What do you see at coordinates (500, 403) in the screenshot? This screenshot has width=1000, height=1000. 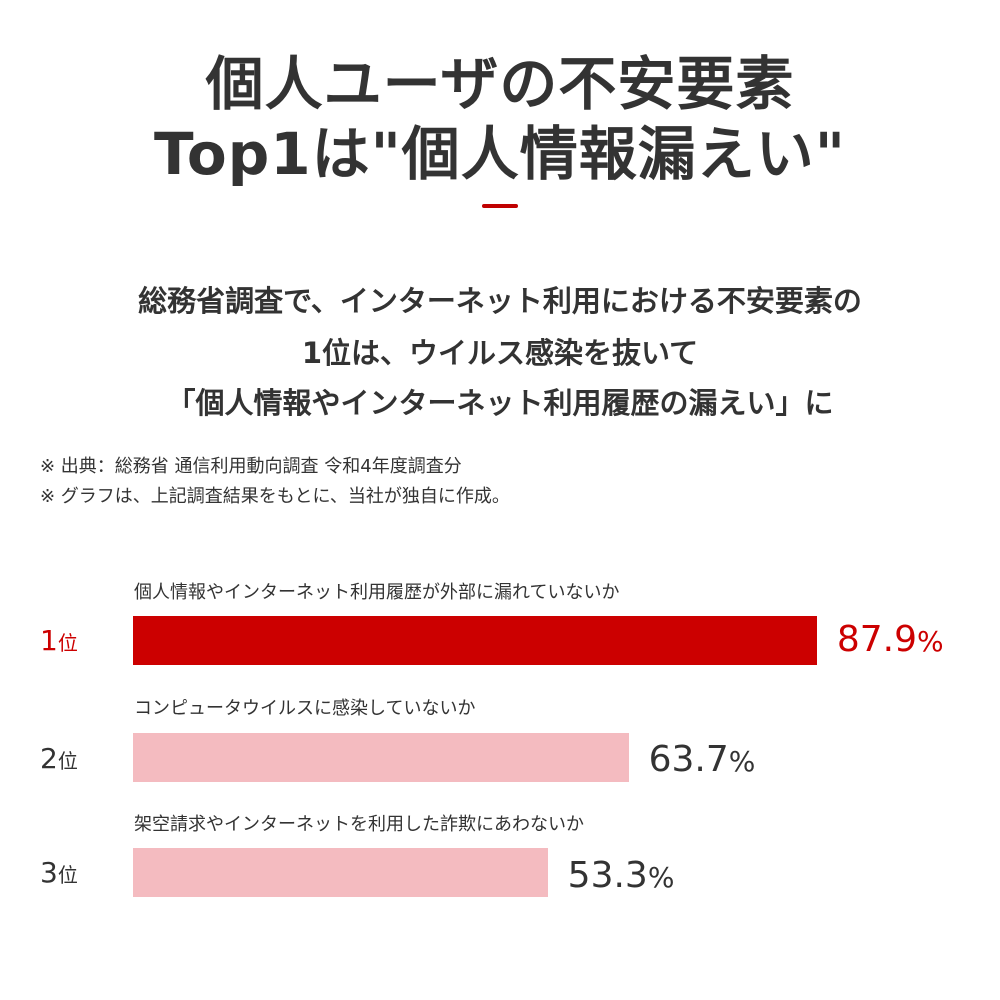 I see `subtitle-line3: 「個人情報やインターネット利用履歴の漏えい」に` at bounding box center [500, 403].